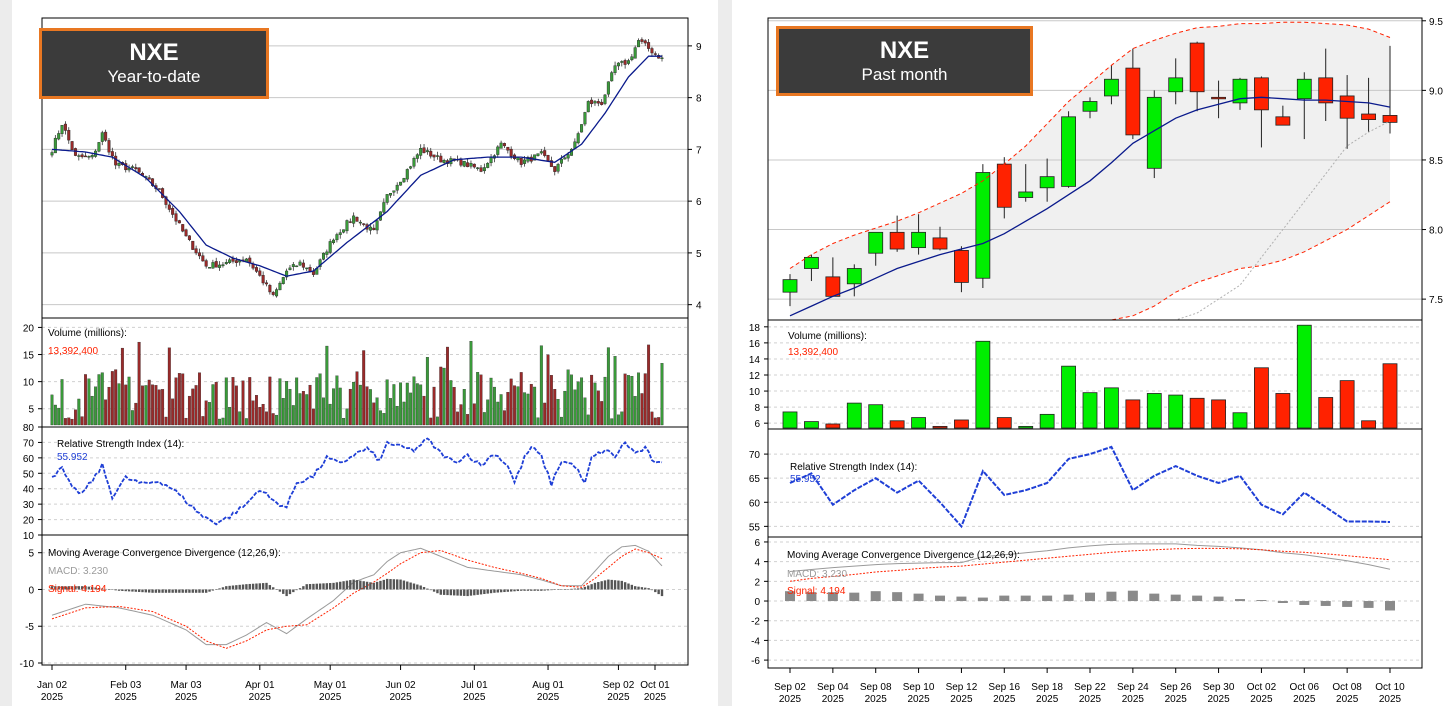  Describe the element at coordinates (655, 697) in the screenshot. I see `ytd-x-tick-year: 2025` at that location.